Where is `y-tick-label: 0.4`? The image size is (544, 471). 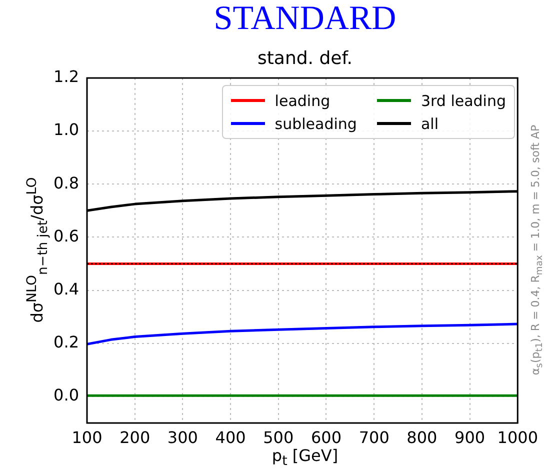 y-tick-label: 0.4 is located at coordinates (66, 288).